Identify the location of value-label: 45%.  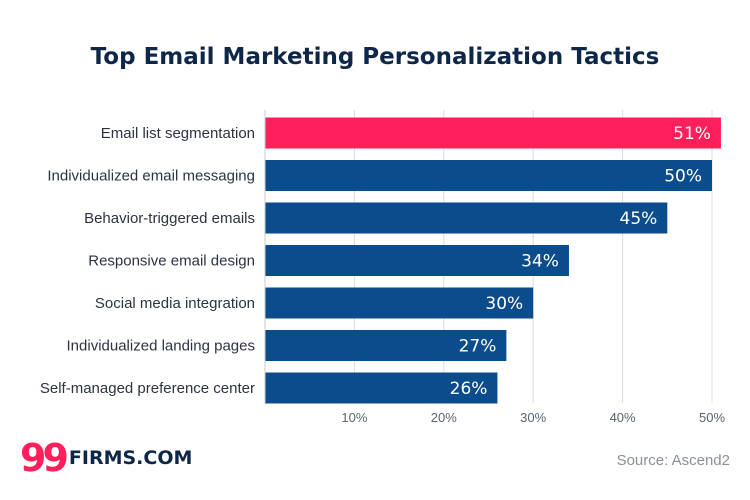
(639, 219).